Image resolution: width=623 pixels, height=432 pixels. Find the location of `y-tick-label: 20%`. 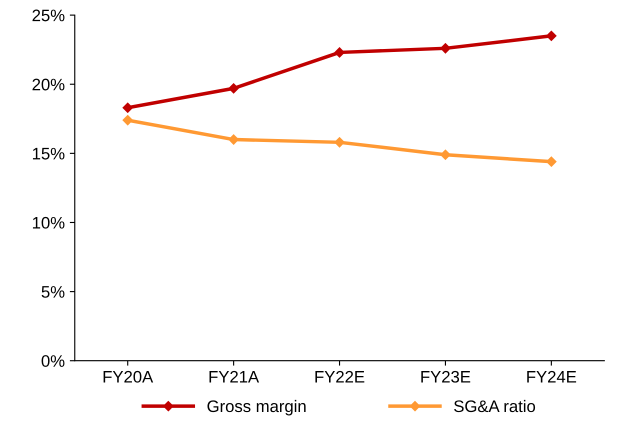

y-tick-label: 20% is located at coordinates (48, 84).